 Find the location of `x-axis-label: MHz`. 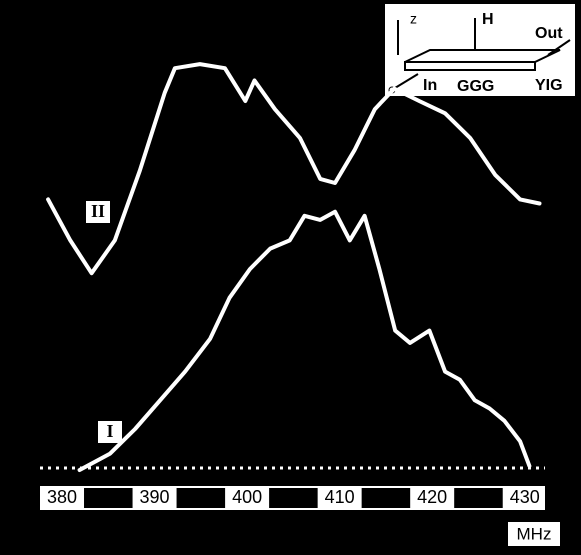

x-axis-label: MHz is located at coordinates (534, 533).